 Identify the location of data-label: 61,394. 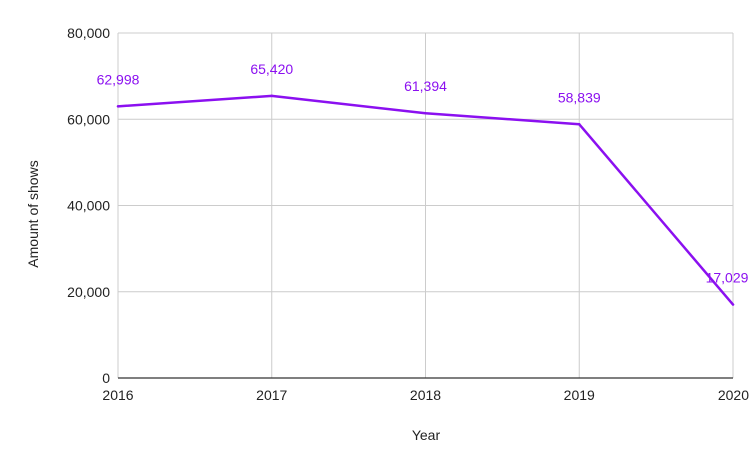
(425, 86).